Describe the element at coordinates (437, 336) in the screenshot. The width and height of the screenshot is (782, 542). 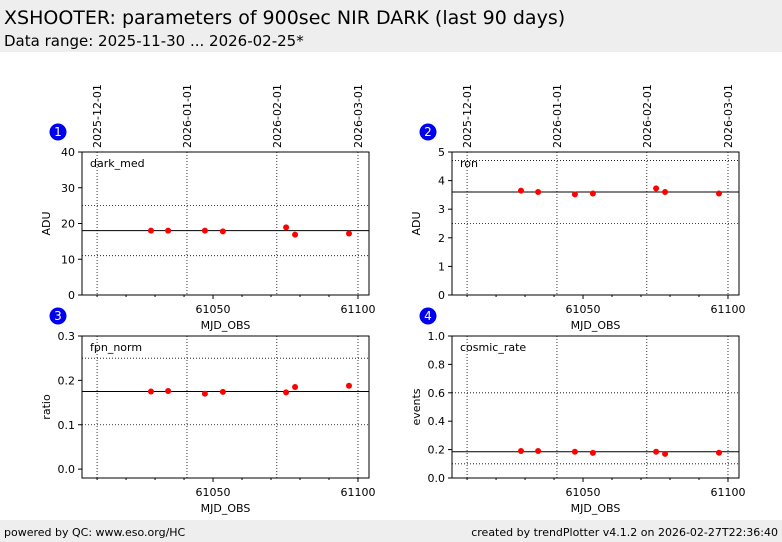
I see `y-tick-label: 1.0` at that location.